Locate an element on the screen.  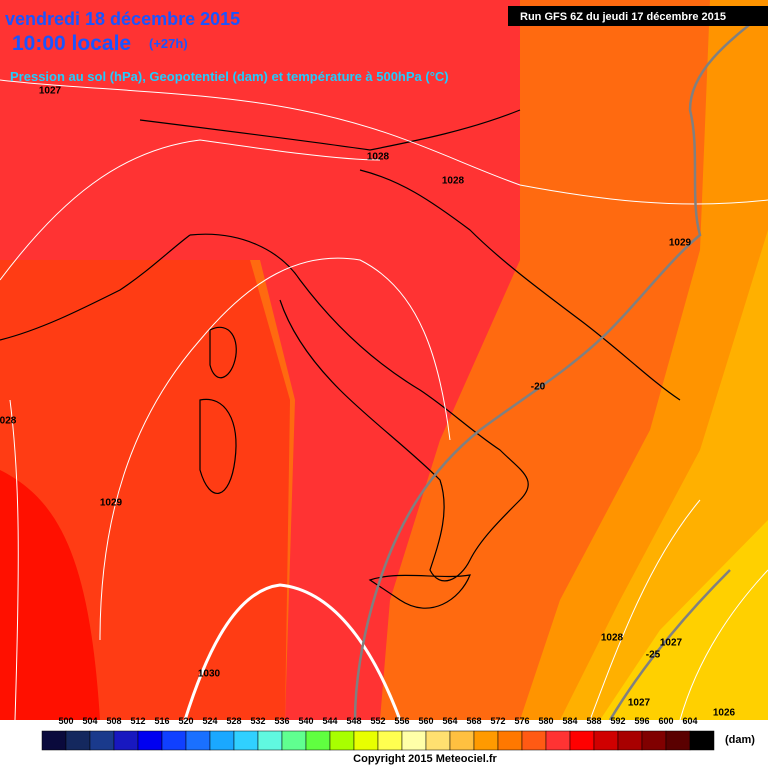
isobar-label: 1026 is located at coordinates (724, 713).